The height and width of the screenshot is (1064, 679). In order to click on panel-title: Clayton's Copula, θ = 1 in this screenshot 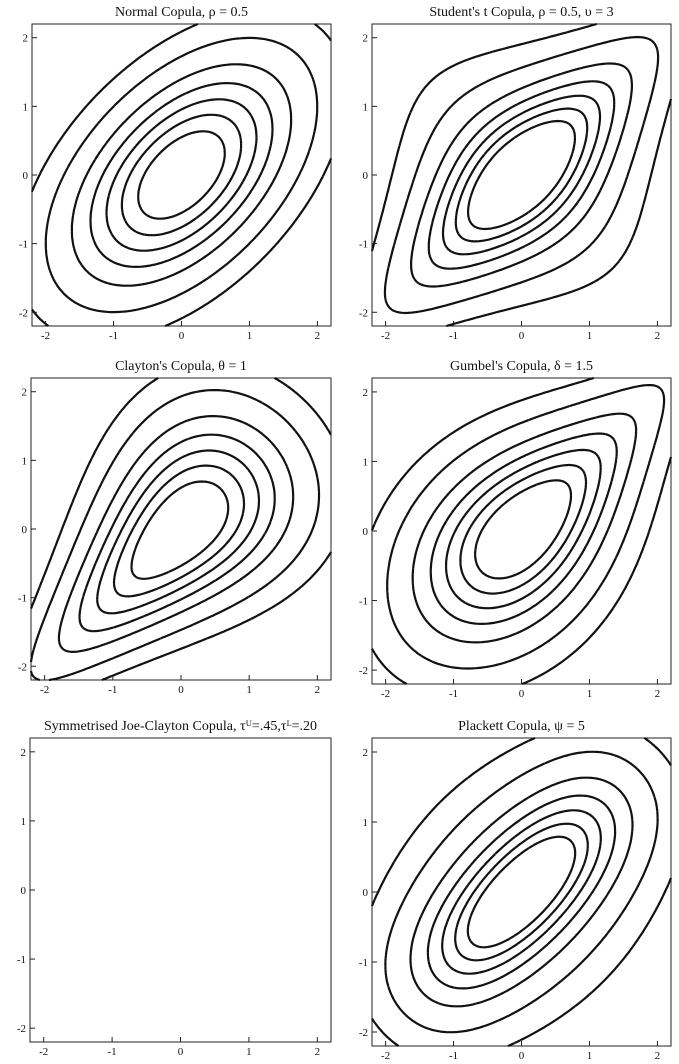, I will do `click(181, 366)`.